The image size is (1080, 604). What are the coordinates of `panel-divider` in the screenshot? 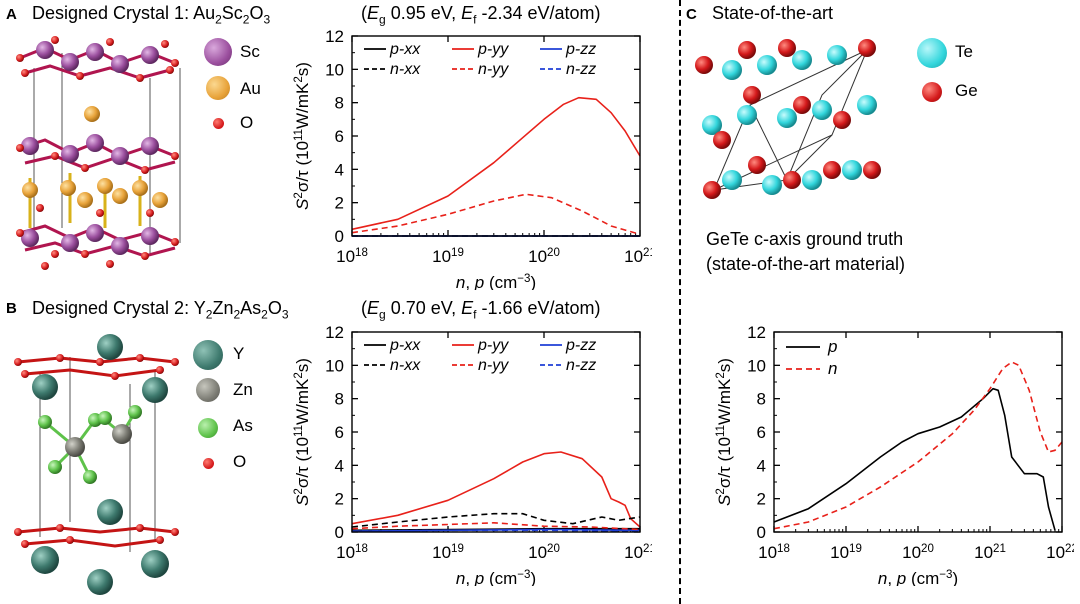 It's located at (680, 302).